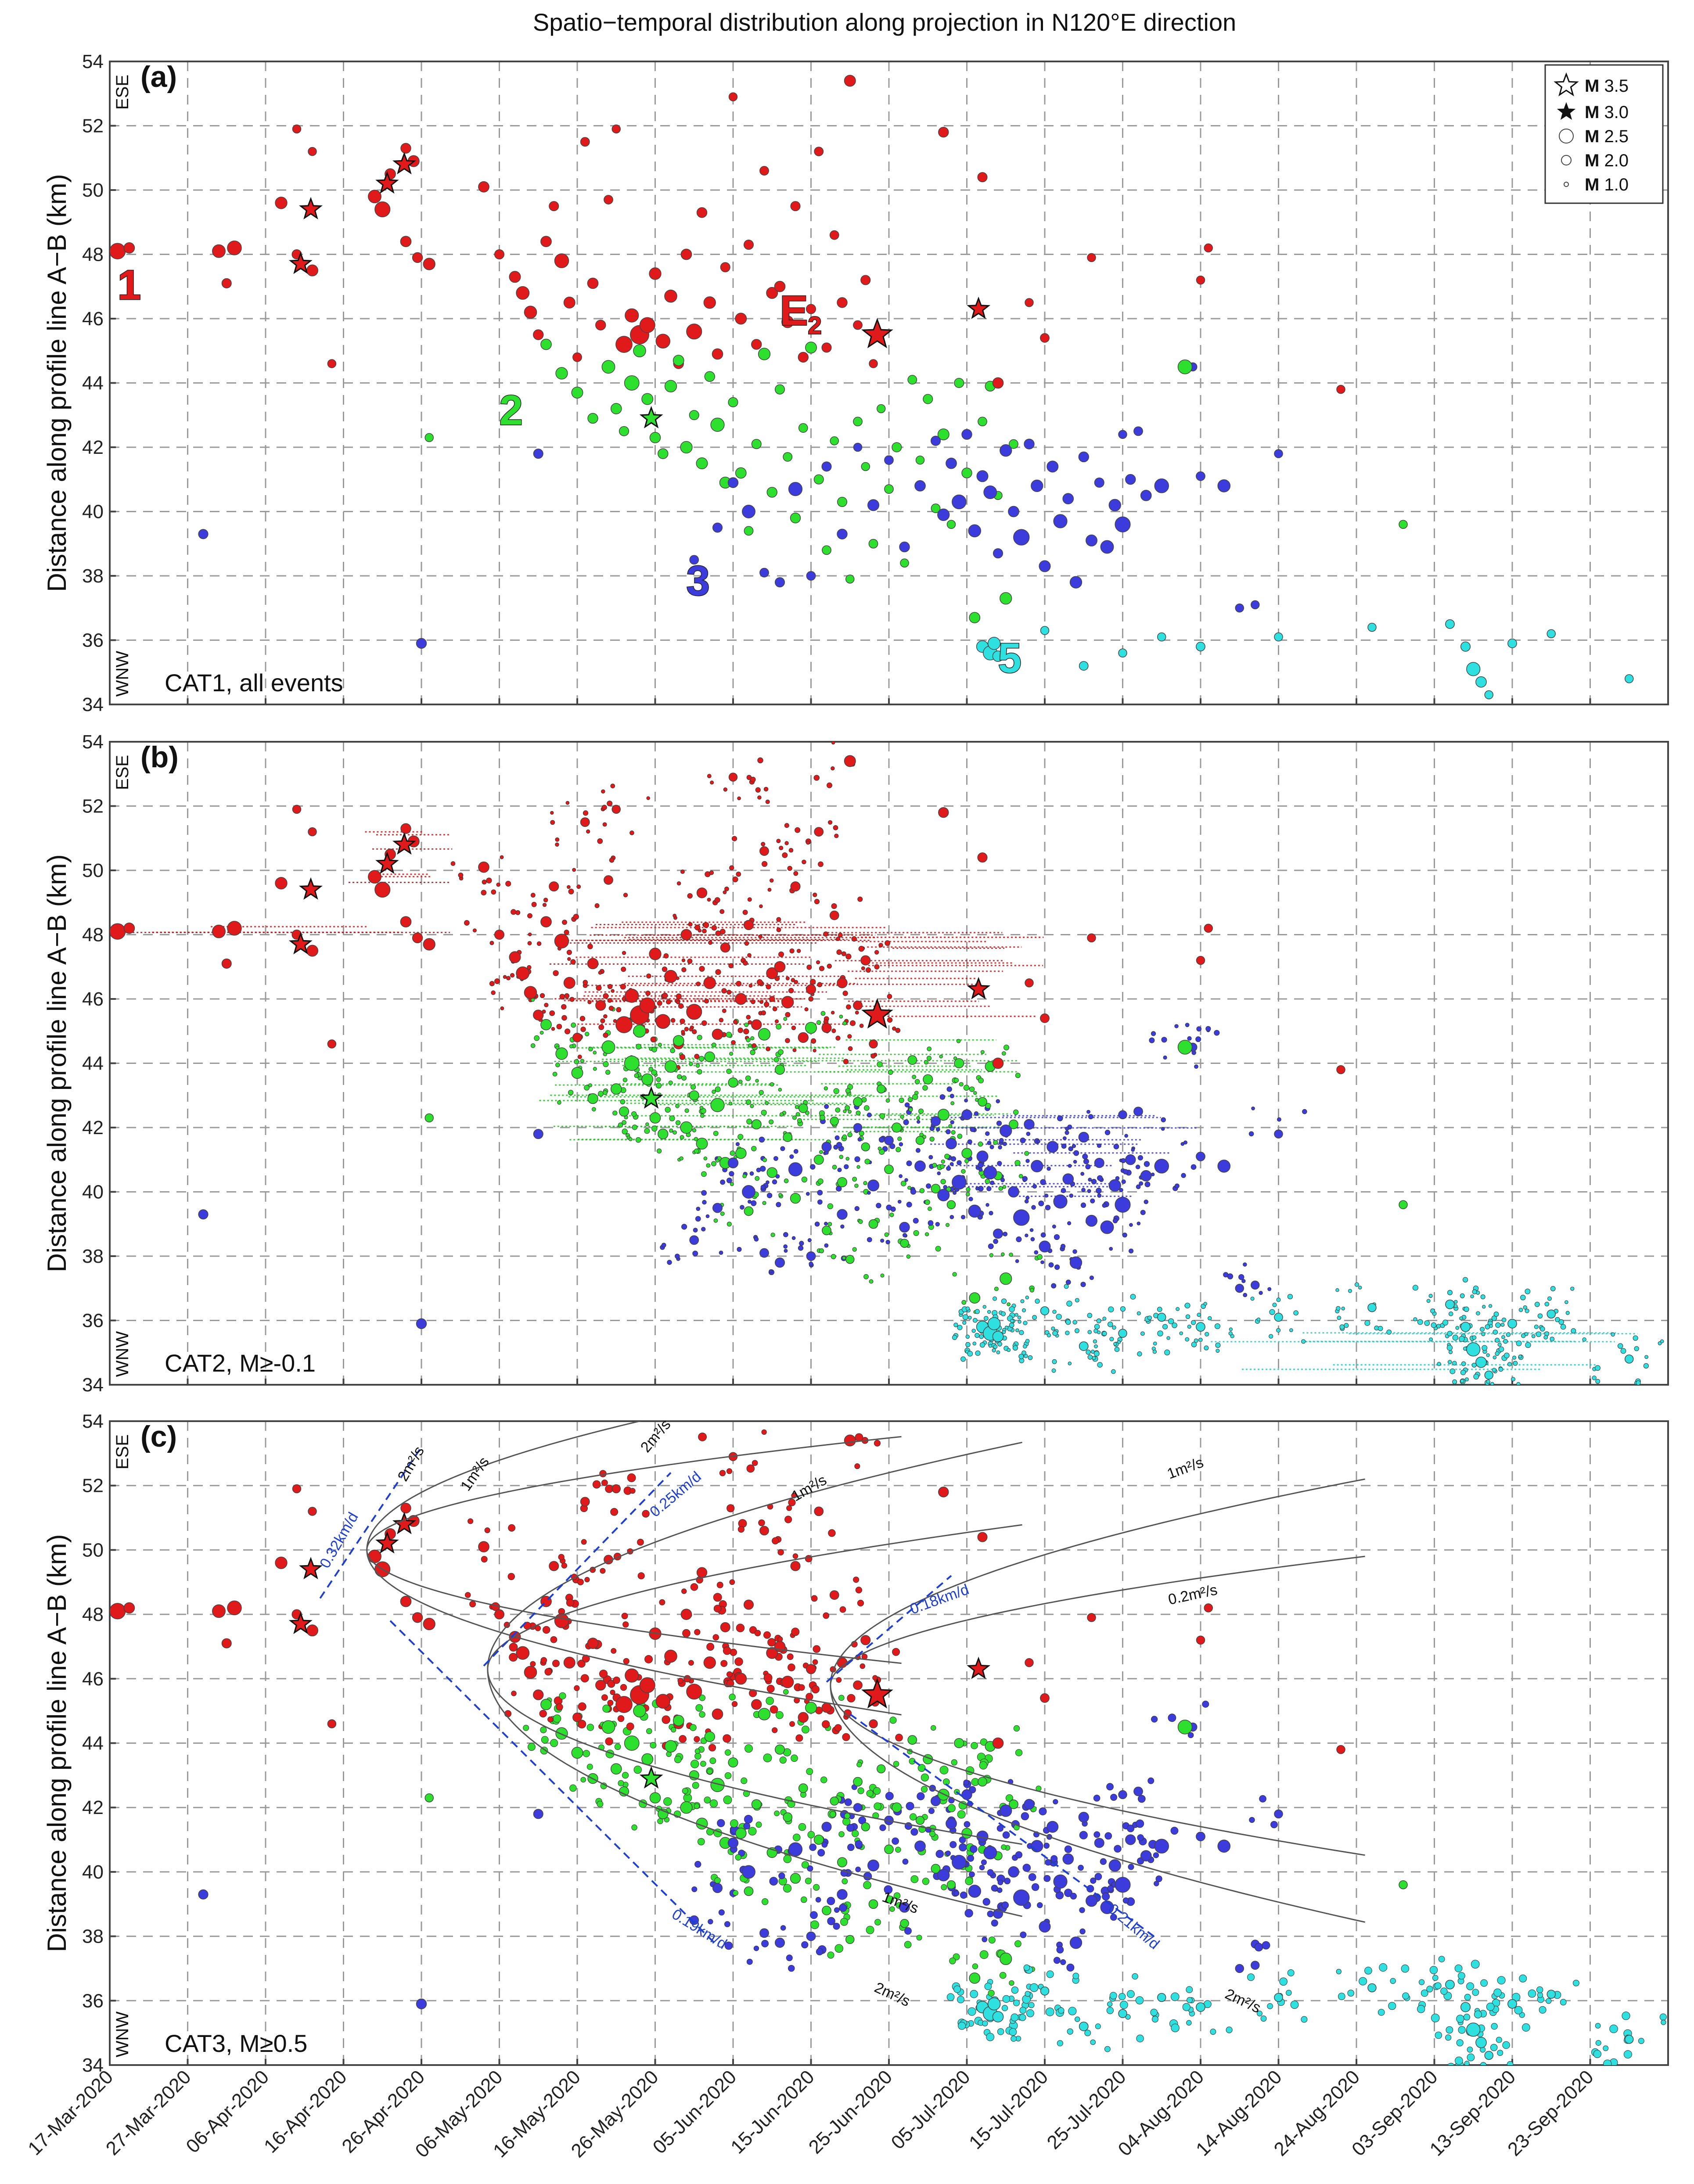  What do you see at coordinates (1617, 136) in the screenshot?
I see `legend-magnitude-value: 2.5` at bounding box center [1617, 136].